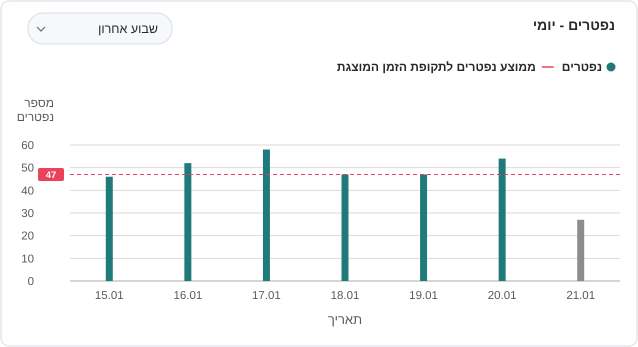 The width and height of the screenshot is (638, 347). What do you see at coordinates (51, 175) in the screenshot?
I see `text: 47` at bounding box center [51, 175].